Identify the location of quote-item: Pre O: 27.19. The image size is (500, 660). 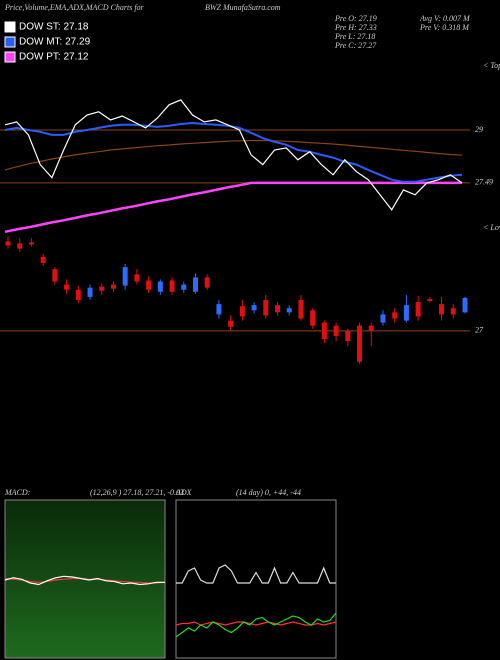
(355, 18).